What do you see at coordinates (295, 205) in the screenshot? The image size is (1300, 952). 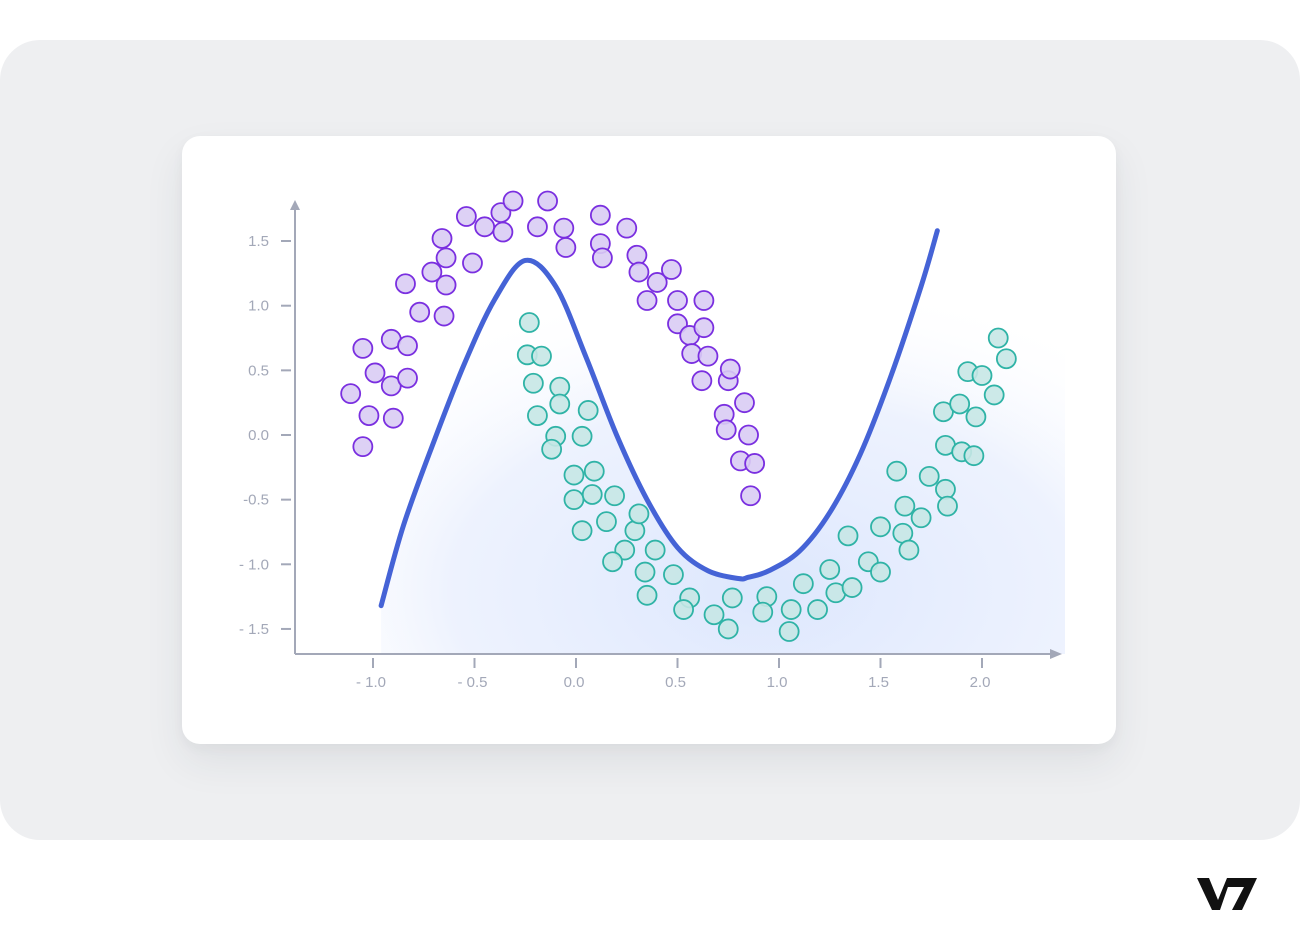 I see `y-axis-arrow-icon` at bounding box center [295, 205].